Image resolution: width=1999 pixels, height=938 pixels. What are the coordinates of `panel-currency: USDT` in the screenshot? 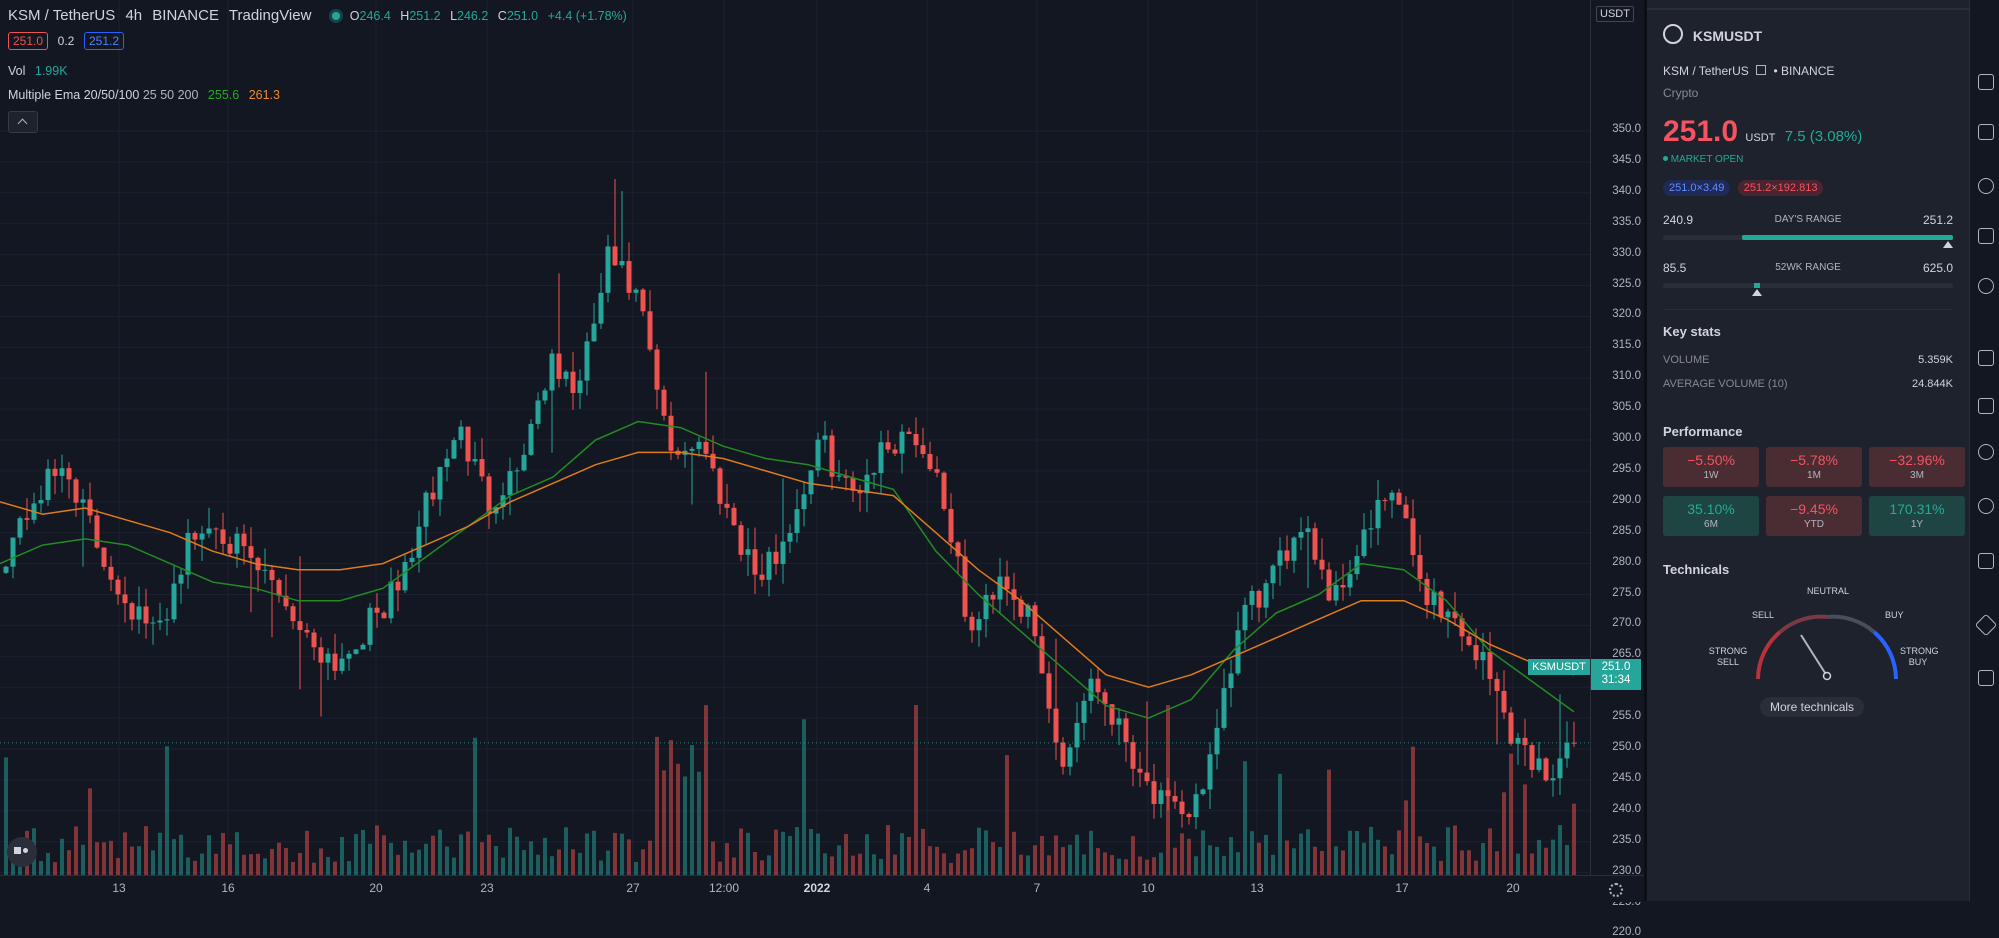 It's located at (1760, 138).